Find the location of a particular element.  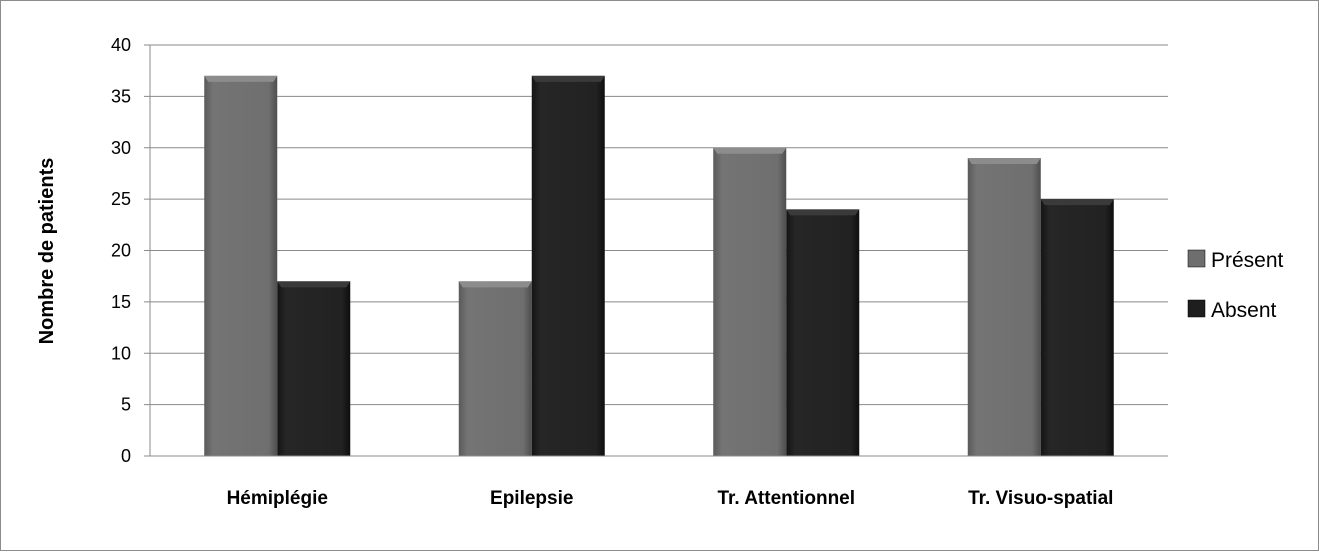

y-tick-label: 35 is located at coordinates (121, 96).